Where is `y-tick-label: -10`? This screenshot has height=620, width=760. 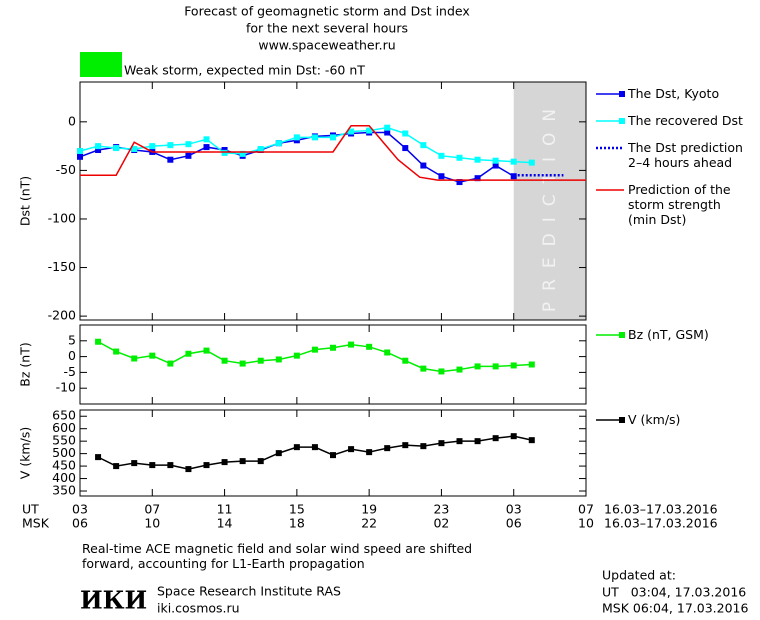
y-tick-label: -10 is located at coordinates (66, 387).